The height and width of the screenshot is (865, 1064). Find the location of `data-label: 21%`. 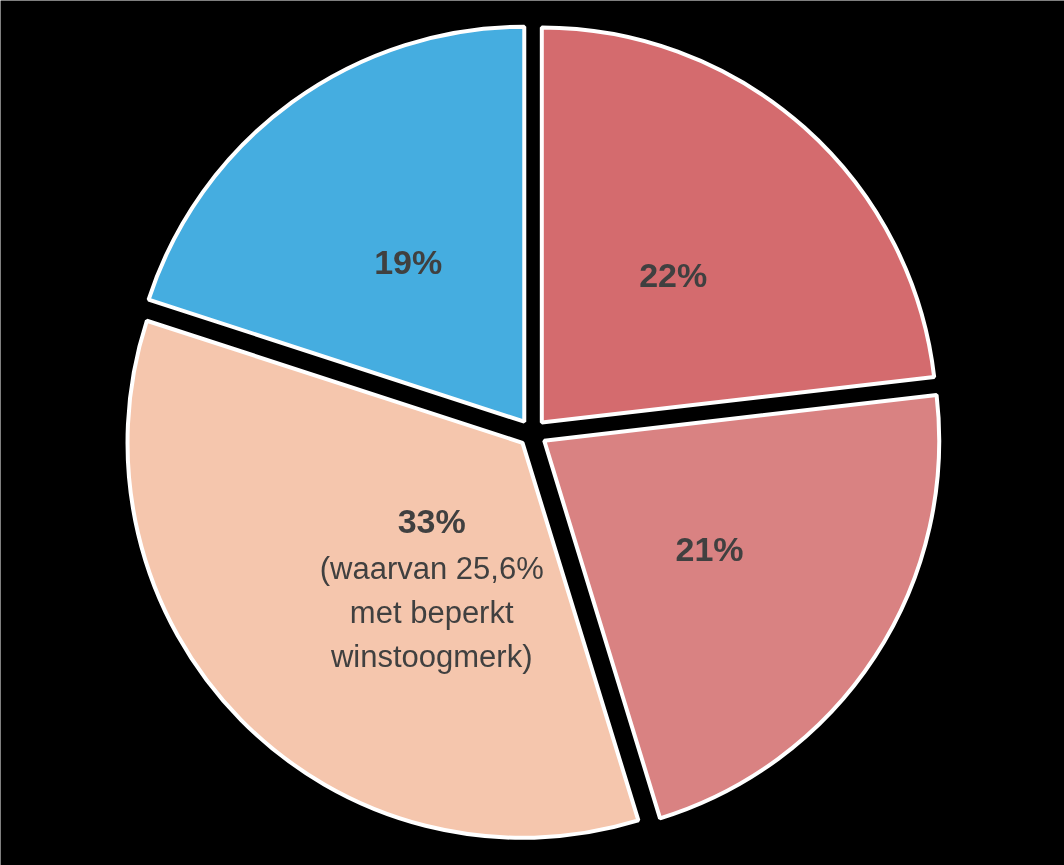

data-label: 21% is located at coordinates (709, 548).